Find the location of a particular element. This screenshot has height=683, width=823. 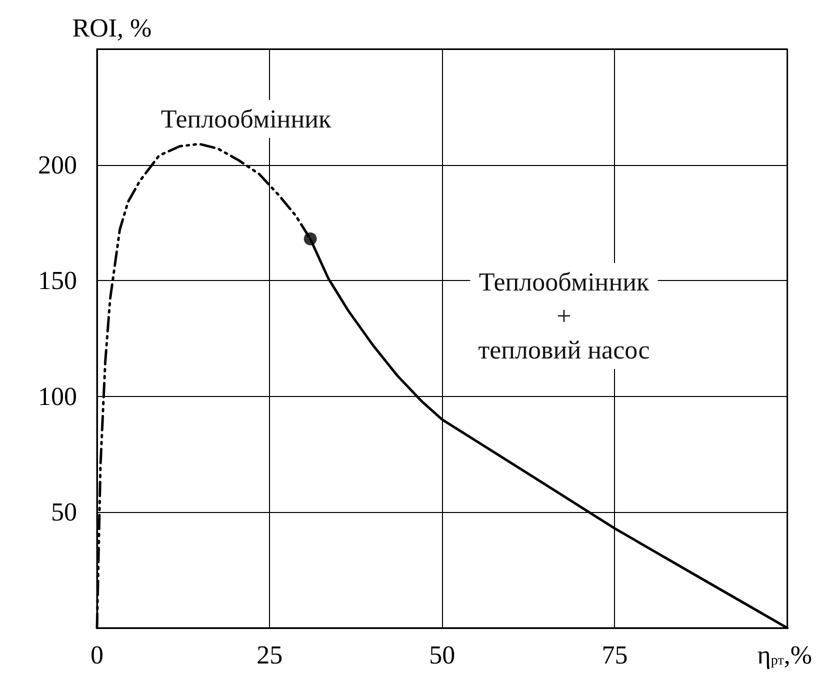

x-tick-label: 25 is located at coordinates (269, 655).